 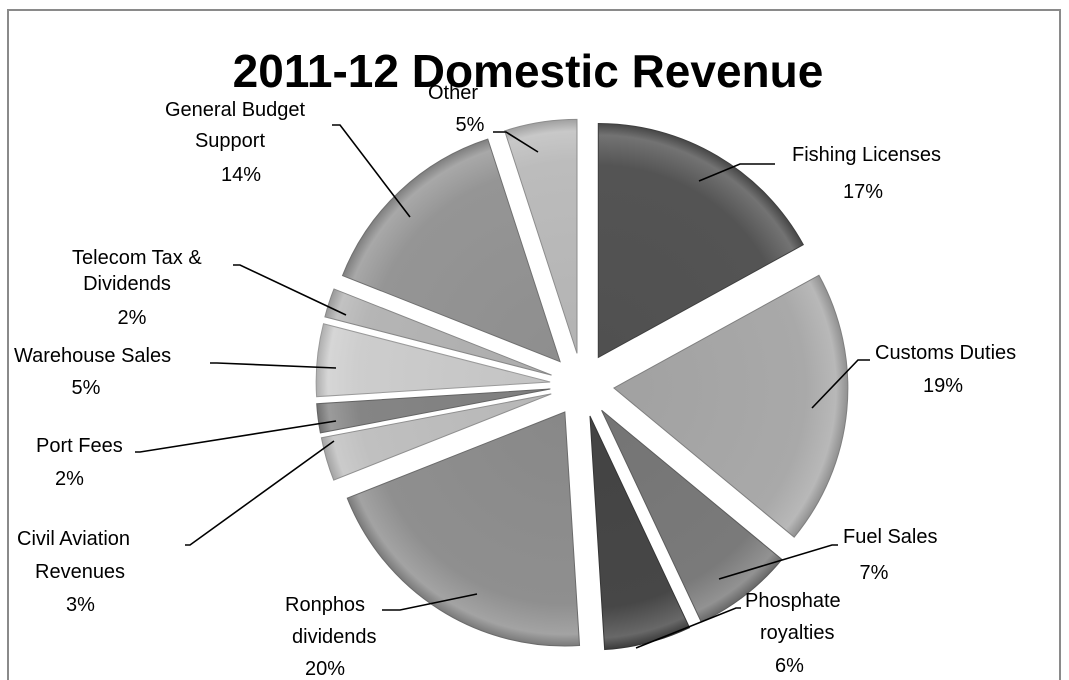 What do you see at coordinates (943, 386) in the screenshot?
I see `slice-percent-2: 19%` at bounding box center [943, 386].